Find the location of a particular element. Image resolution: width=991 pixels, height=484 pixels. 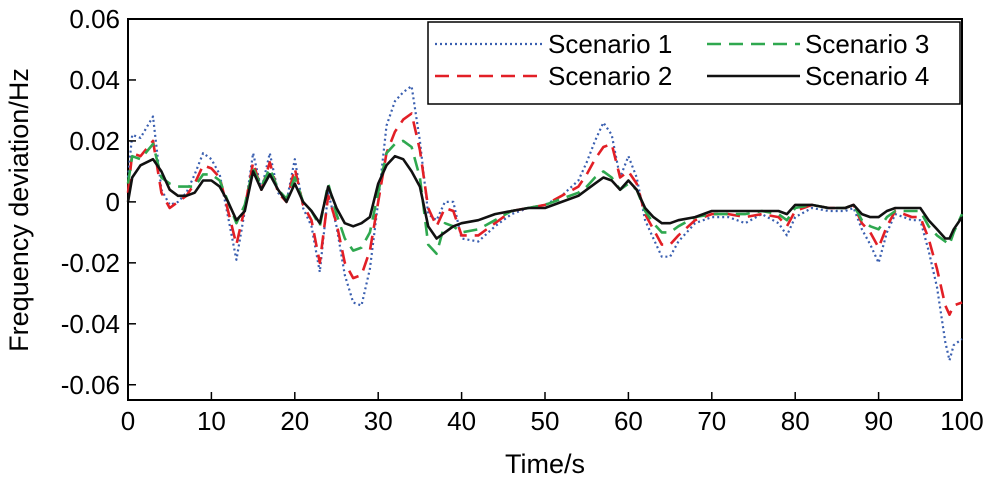

x-tick-label: 80 is located at coordinates (795, 421).